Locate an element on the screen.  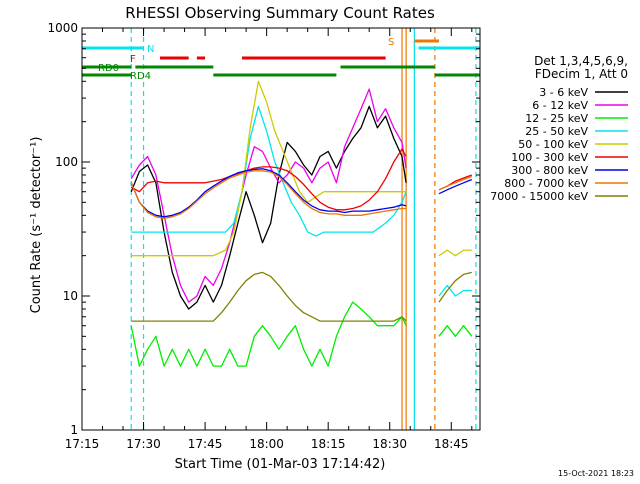
y-tick-label: 10 is located at coordinates (70, 296).